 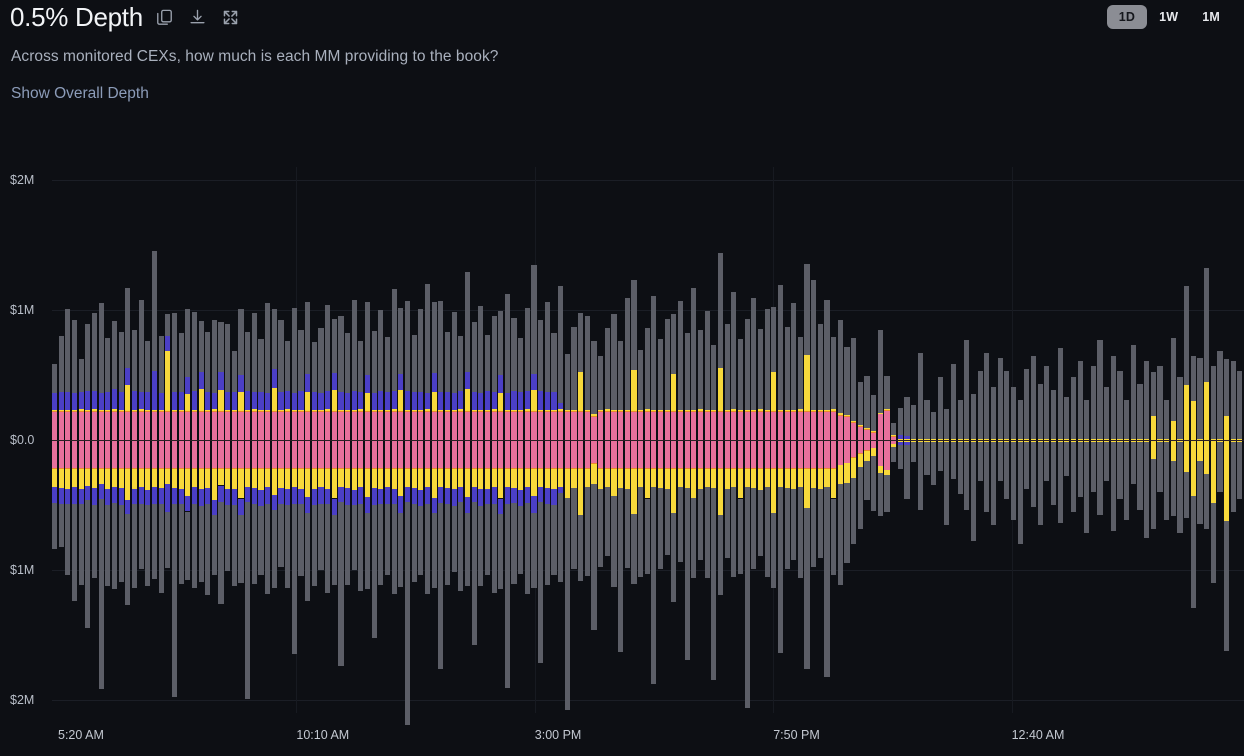 I want to click on range-button-1w: 1W, so click(x=1169, y=17).